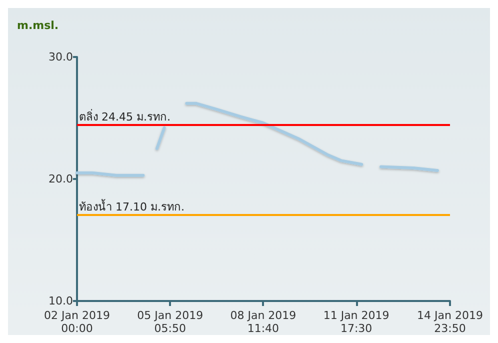 This screenshot has width=498, height=343. I want to click on x-tick-label: 08 Jan 2019 11:40, so click(263, 322).